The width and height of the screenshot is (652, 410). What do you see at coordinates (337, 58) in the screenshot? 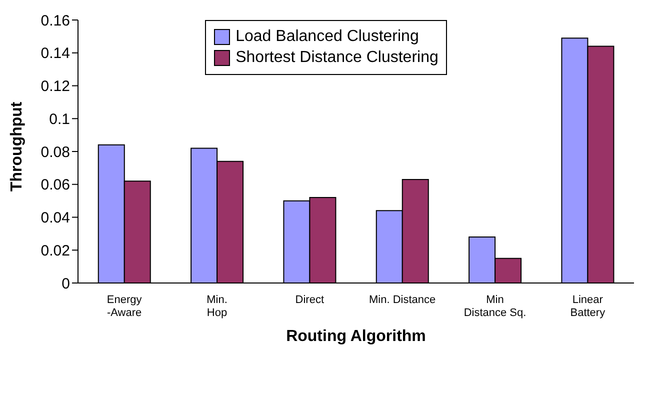
I see `legend-label: Shortest Distance Clustering` at bounding box center [337, 58].